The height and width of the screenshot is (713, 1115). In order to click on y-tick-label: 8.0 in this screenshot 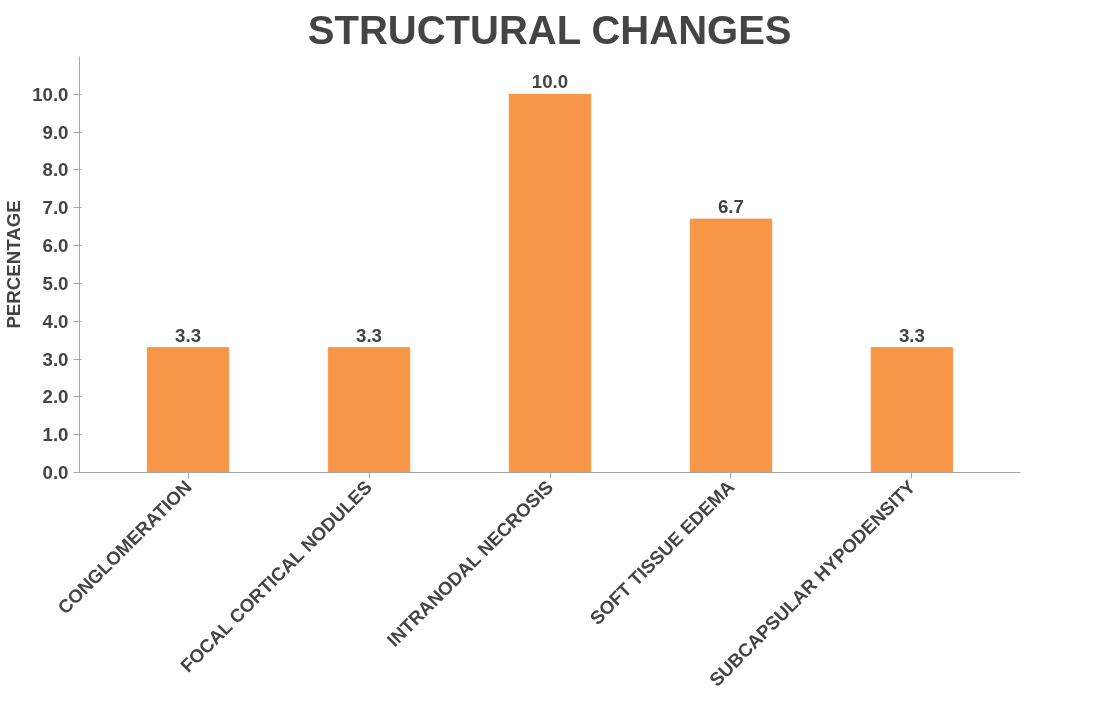, I will do `click(55, 170)`.